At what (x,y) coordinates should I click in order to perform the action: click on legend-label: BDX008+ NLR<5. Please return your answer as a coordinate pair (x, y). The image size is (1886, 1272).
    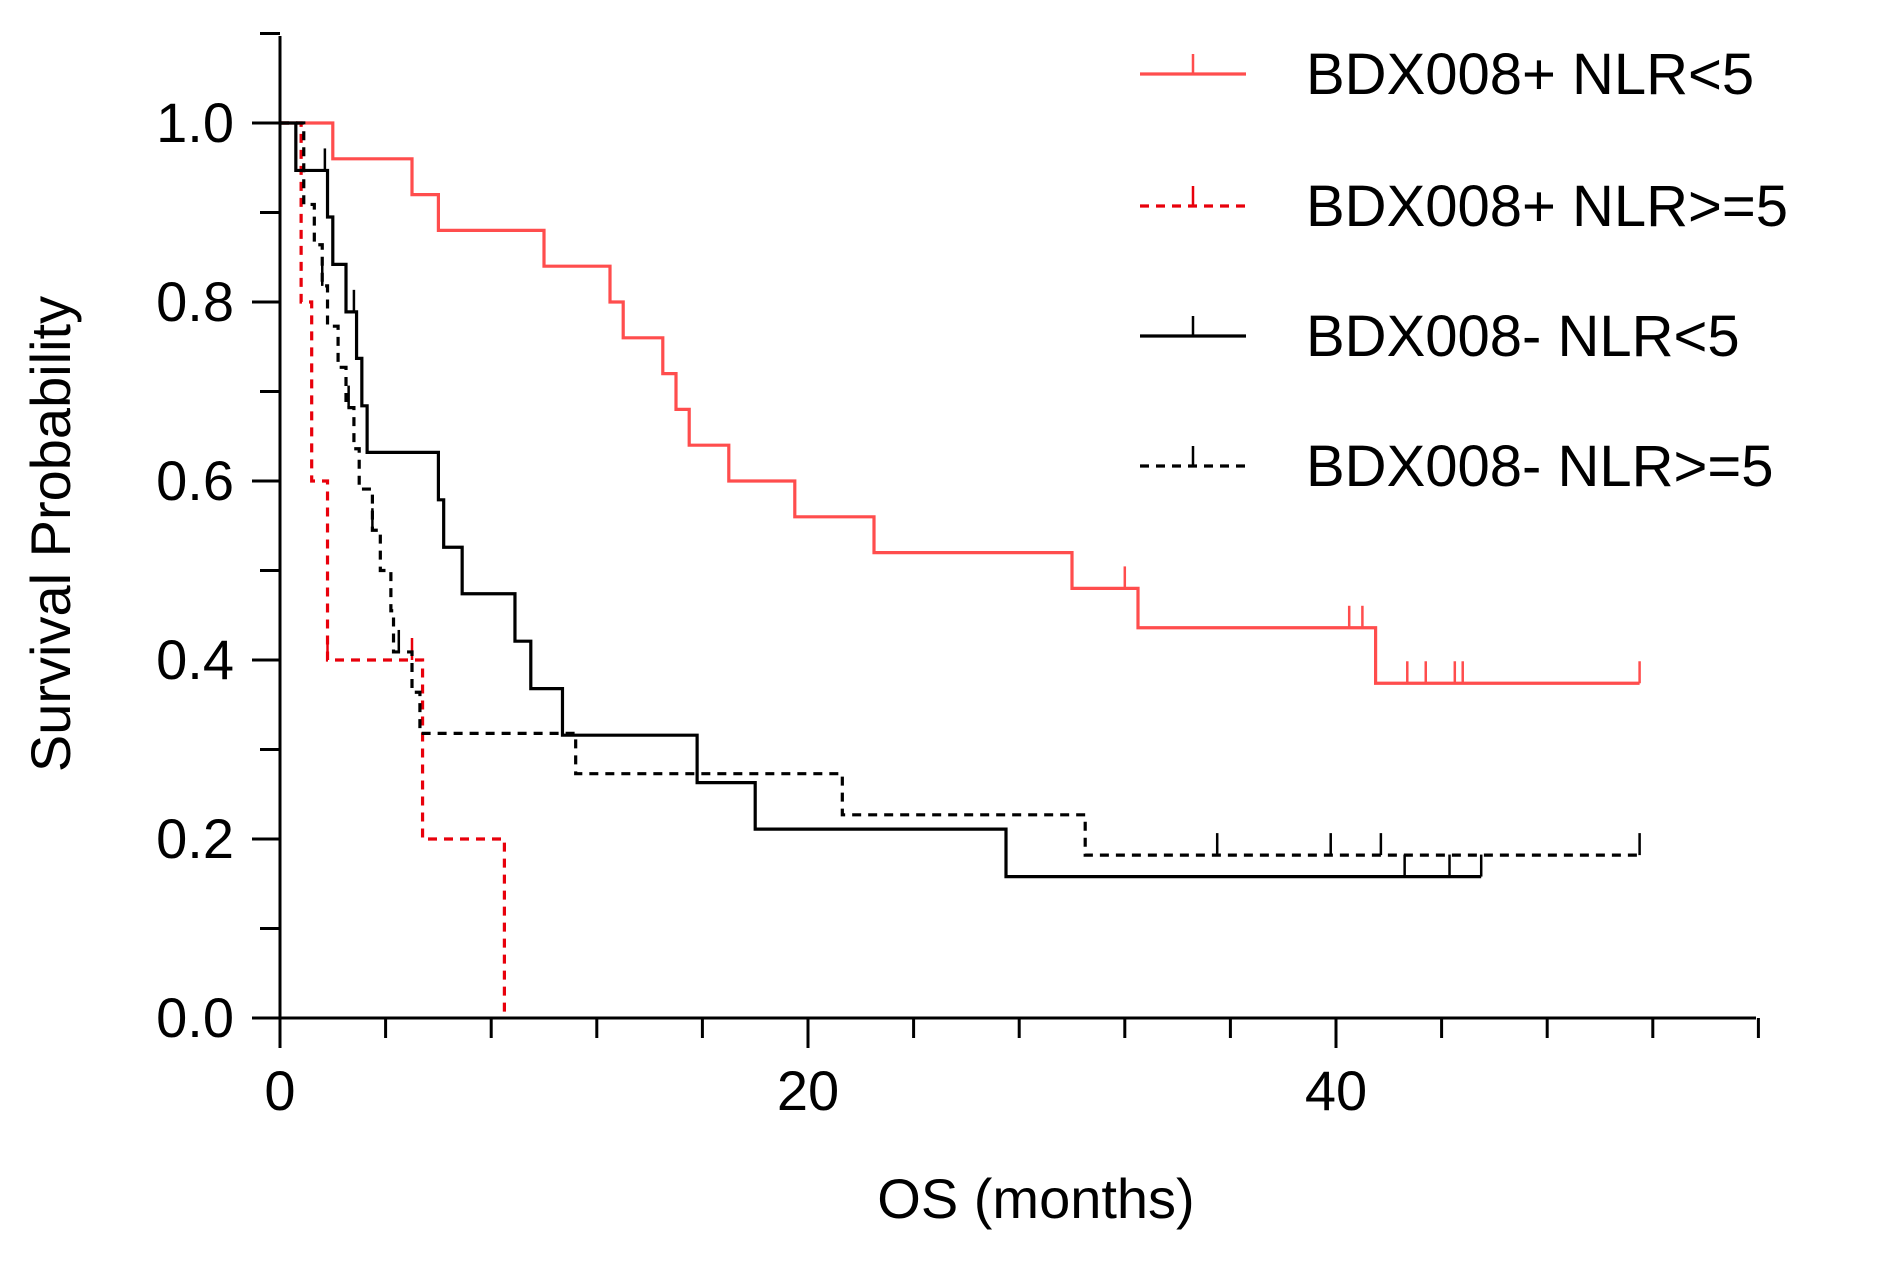
    Looking at the image, I should click on (1530, 74).